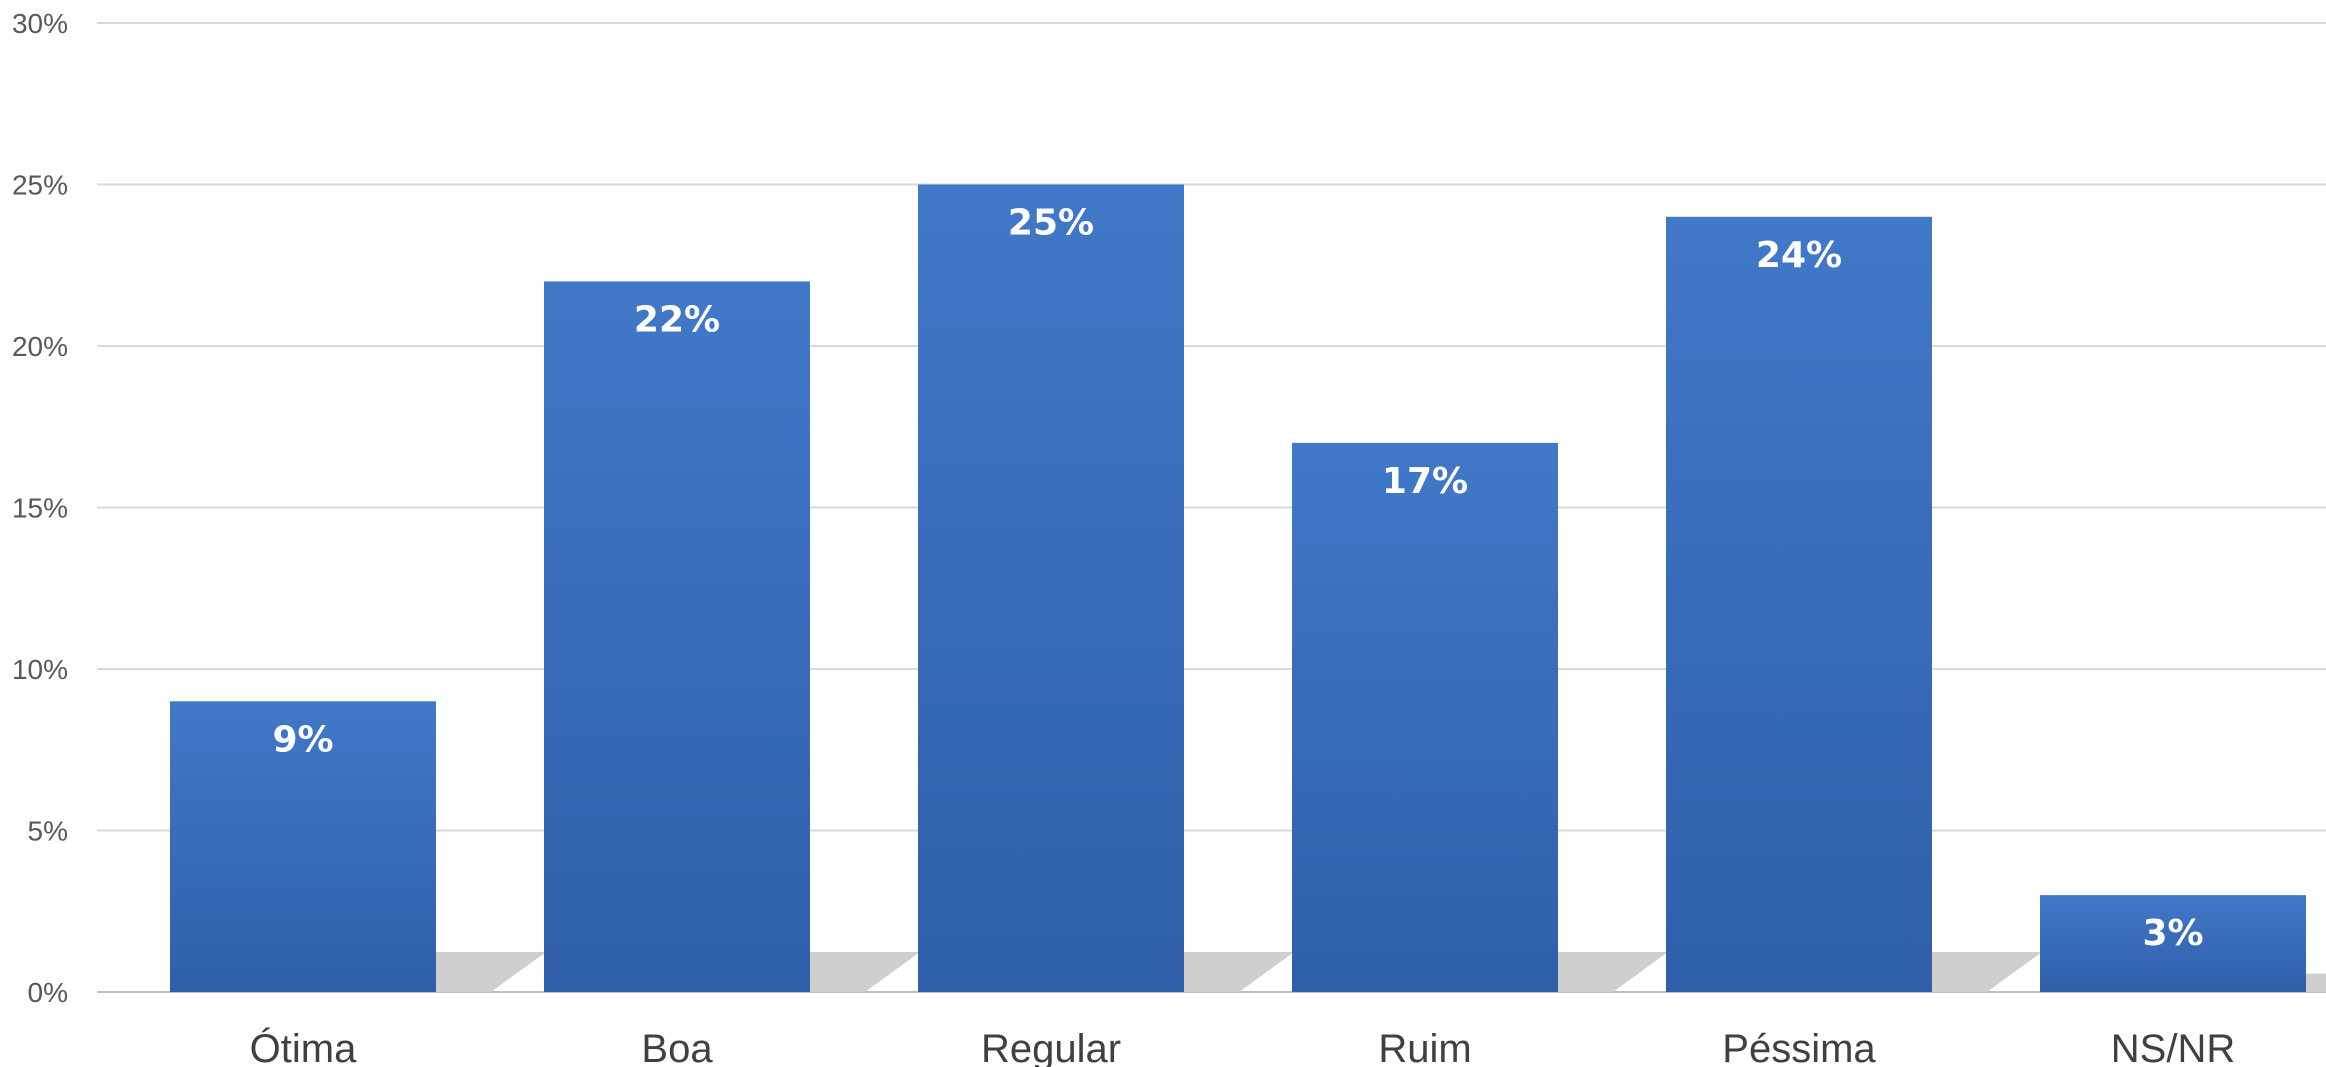  What do you see at coordinates (40, 185) in the screenshot?
I see `y-tick-label: 25%` at bounding box center [40, 185].